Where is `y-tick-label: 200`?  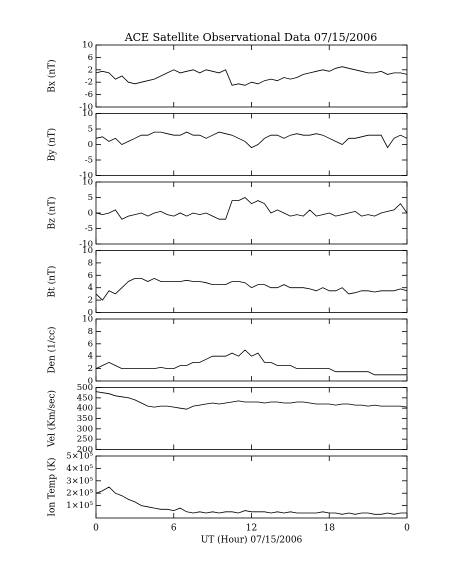
y-tick-label: 200 is located at coordinates (85, 450).